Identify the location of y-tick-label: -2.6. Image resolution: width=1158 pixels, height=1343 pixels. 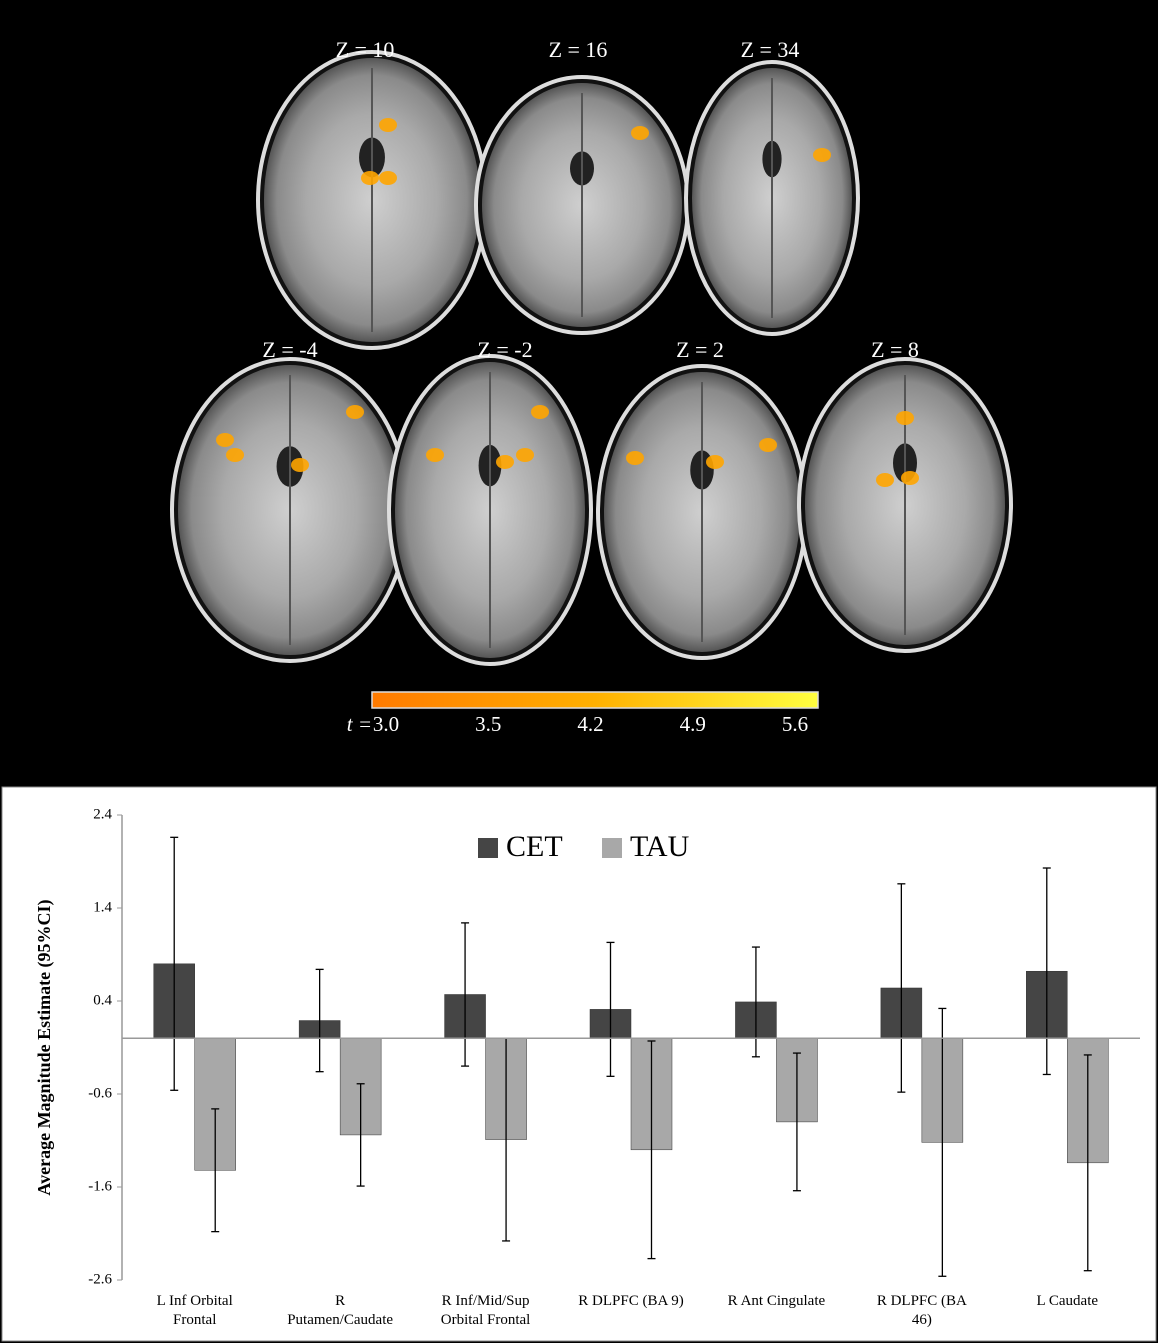
(100, 1279).